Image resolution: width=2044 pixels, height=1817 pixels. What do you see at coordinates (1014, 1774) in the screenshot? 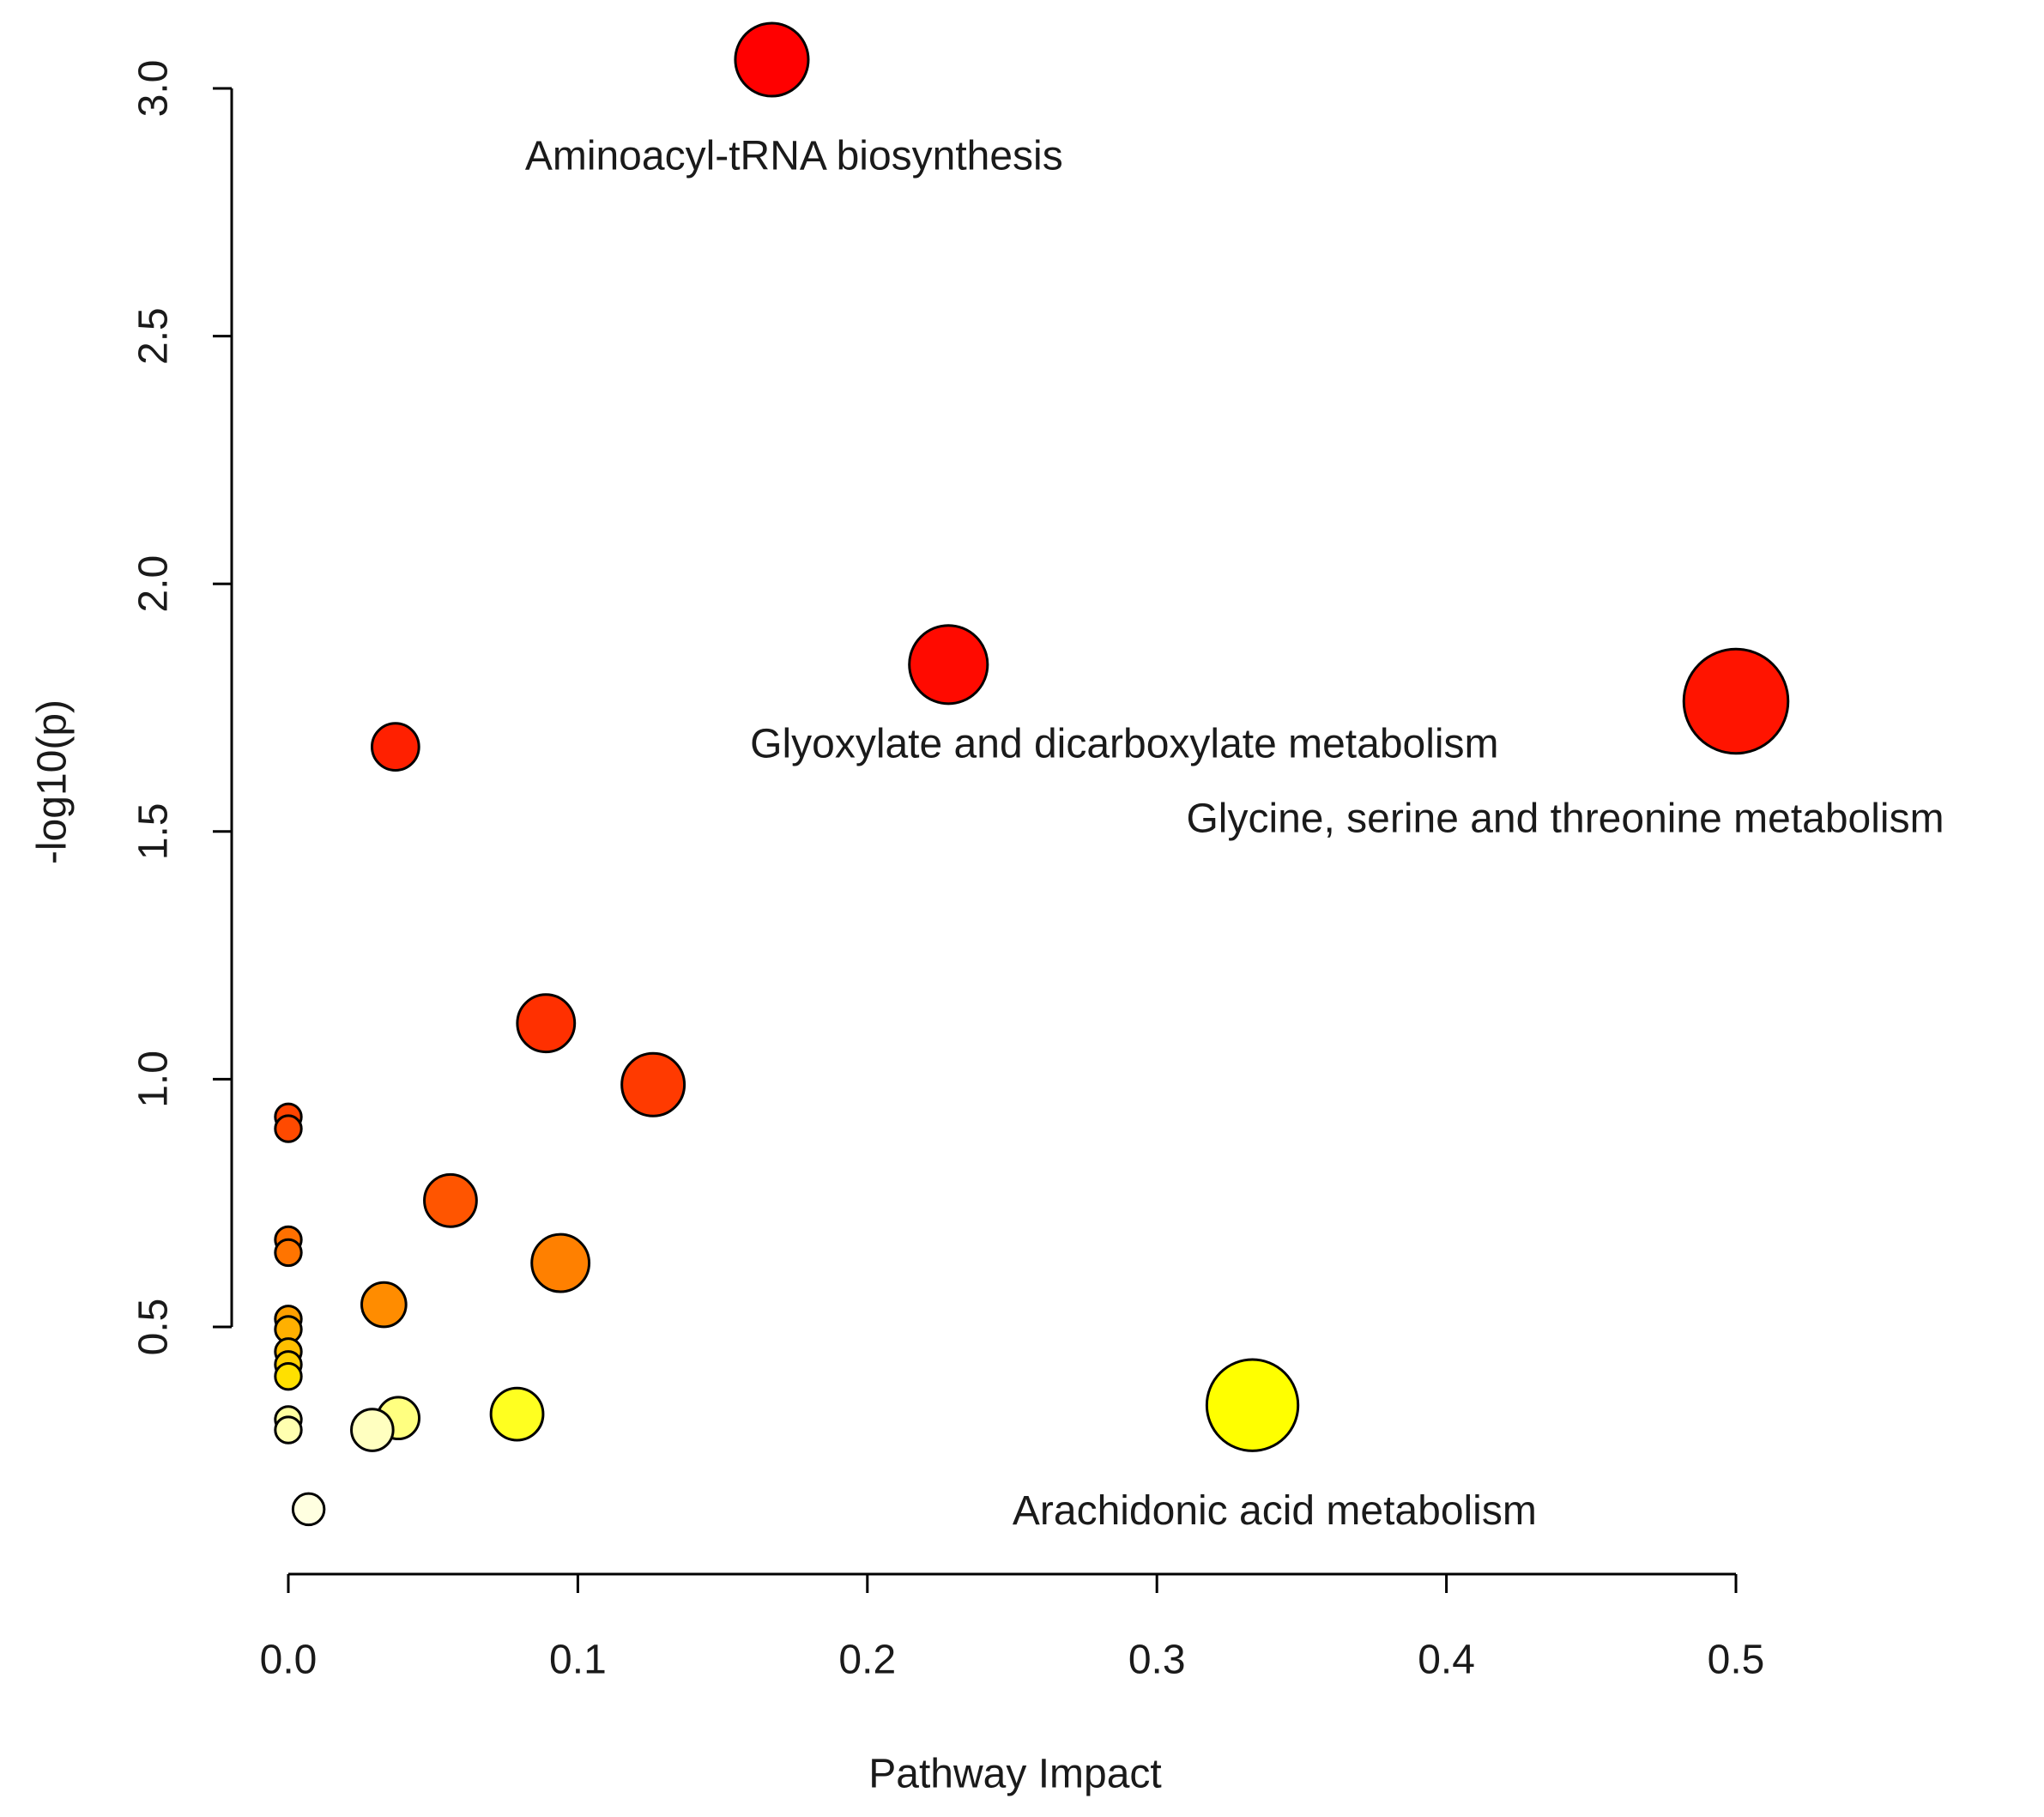
I see `x-axis-label: Pathway Impact` at bounding box center [1014, 1774].